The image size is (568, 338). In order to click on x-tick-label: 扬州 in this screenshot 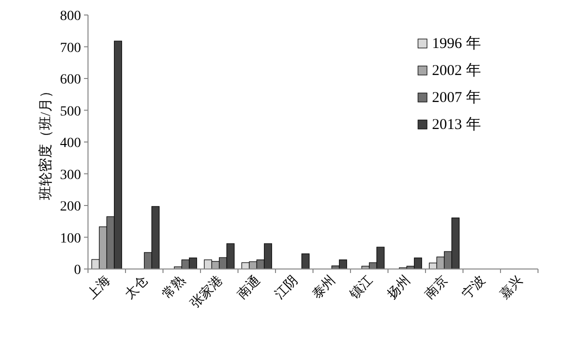, I will do `click(398, 287)`.